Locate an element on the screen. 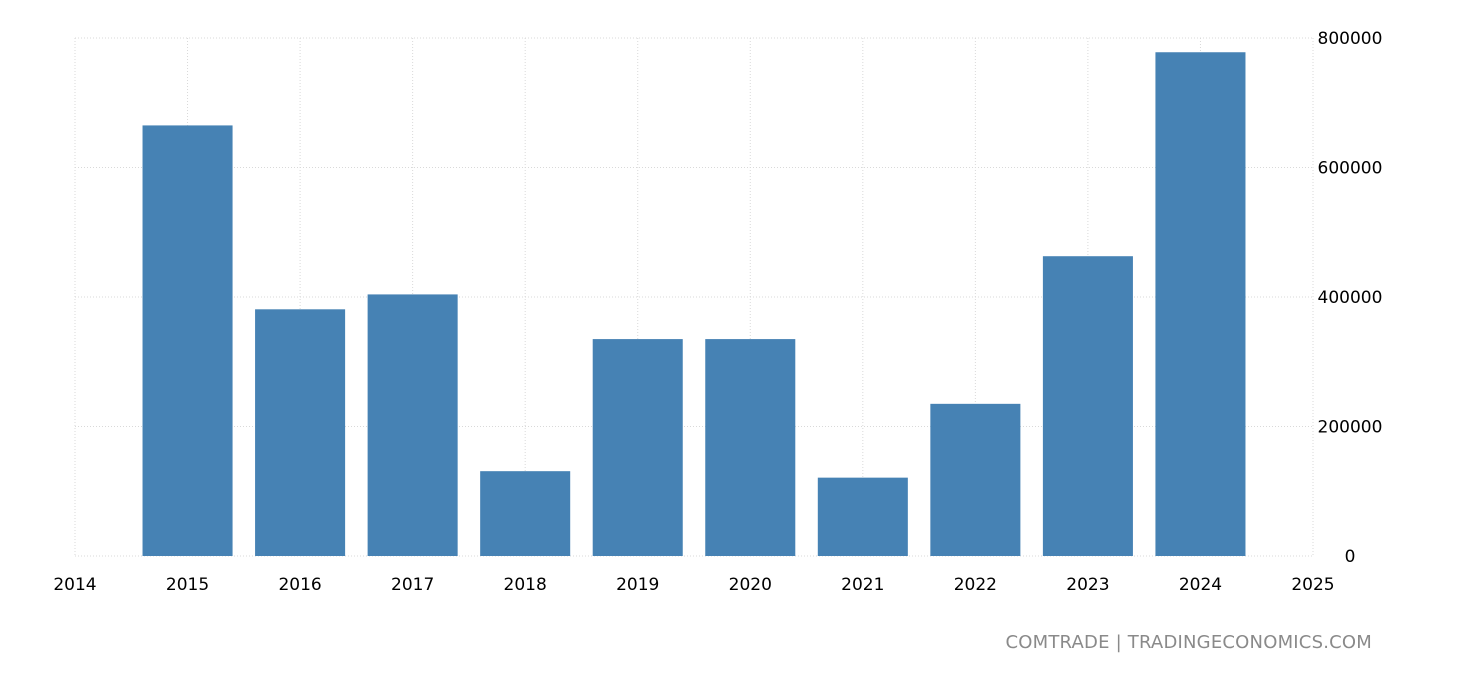 Image resolution: width=1460 pixels, height=684 pixels. bar-2022 is located at coordinates (975, 479).